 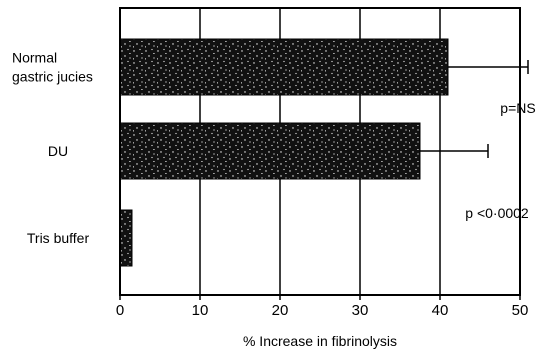 I want to click on x-axis-label: % Increase in fibrinolysis, so click(x=320, y=341).